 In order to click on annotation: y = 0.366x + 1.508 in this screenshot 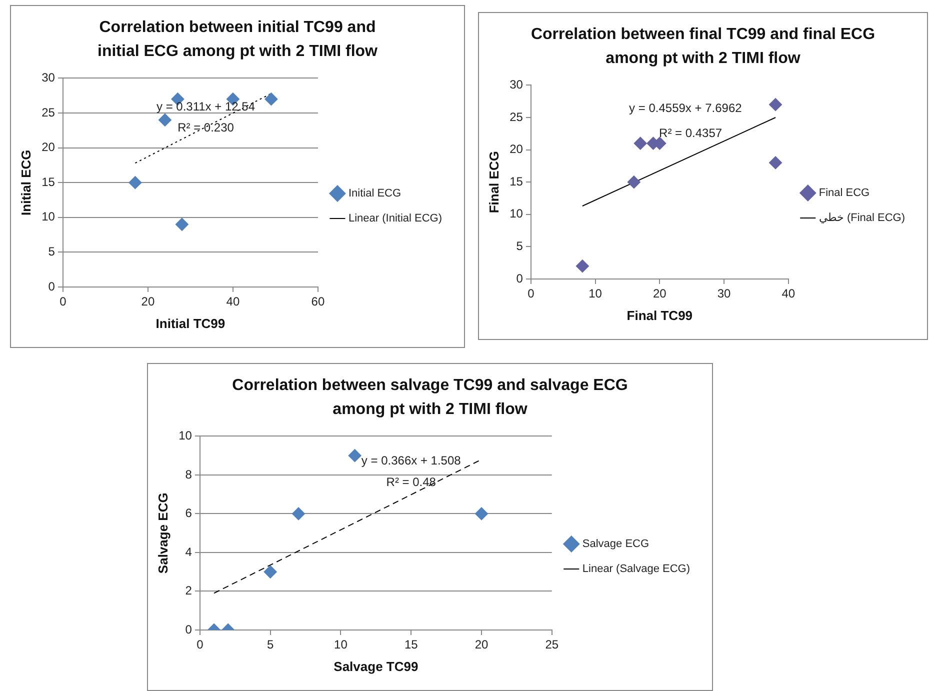, I will do `click(411, 461)`.